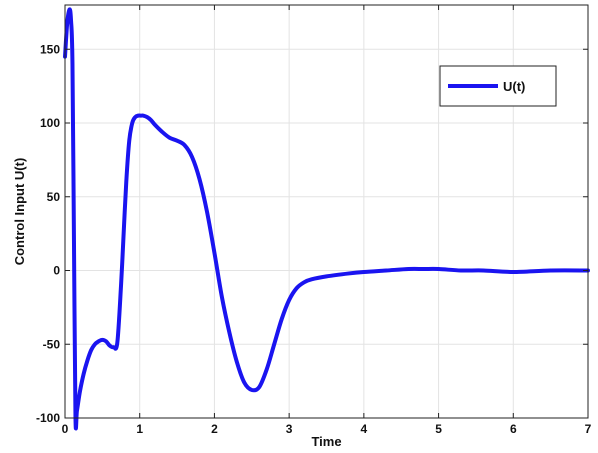 The height and width of the screenshot is (453, 598). Describe the element at coordinates (214, 429) in the screenshot. I see `x-tick-label: 2` at that location.